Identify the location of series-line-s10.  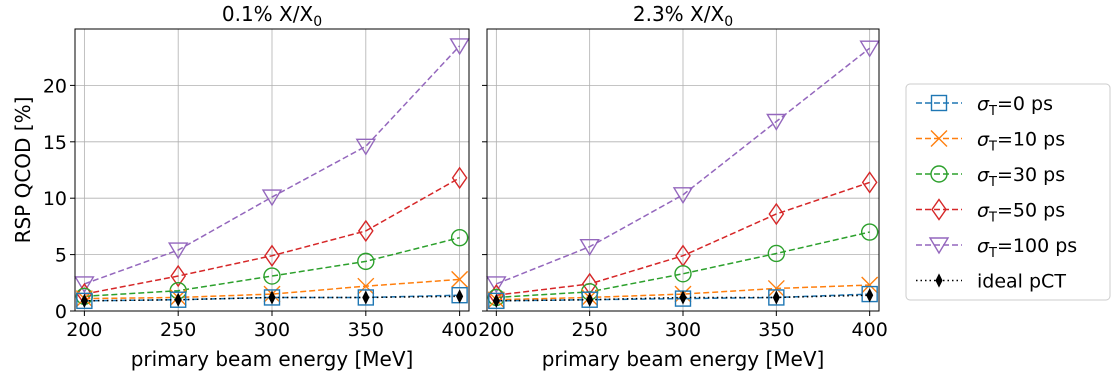
(683, 292).